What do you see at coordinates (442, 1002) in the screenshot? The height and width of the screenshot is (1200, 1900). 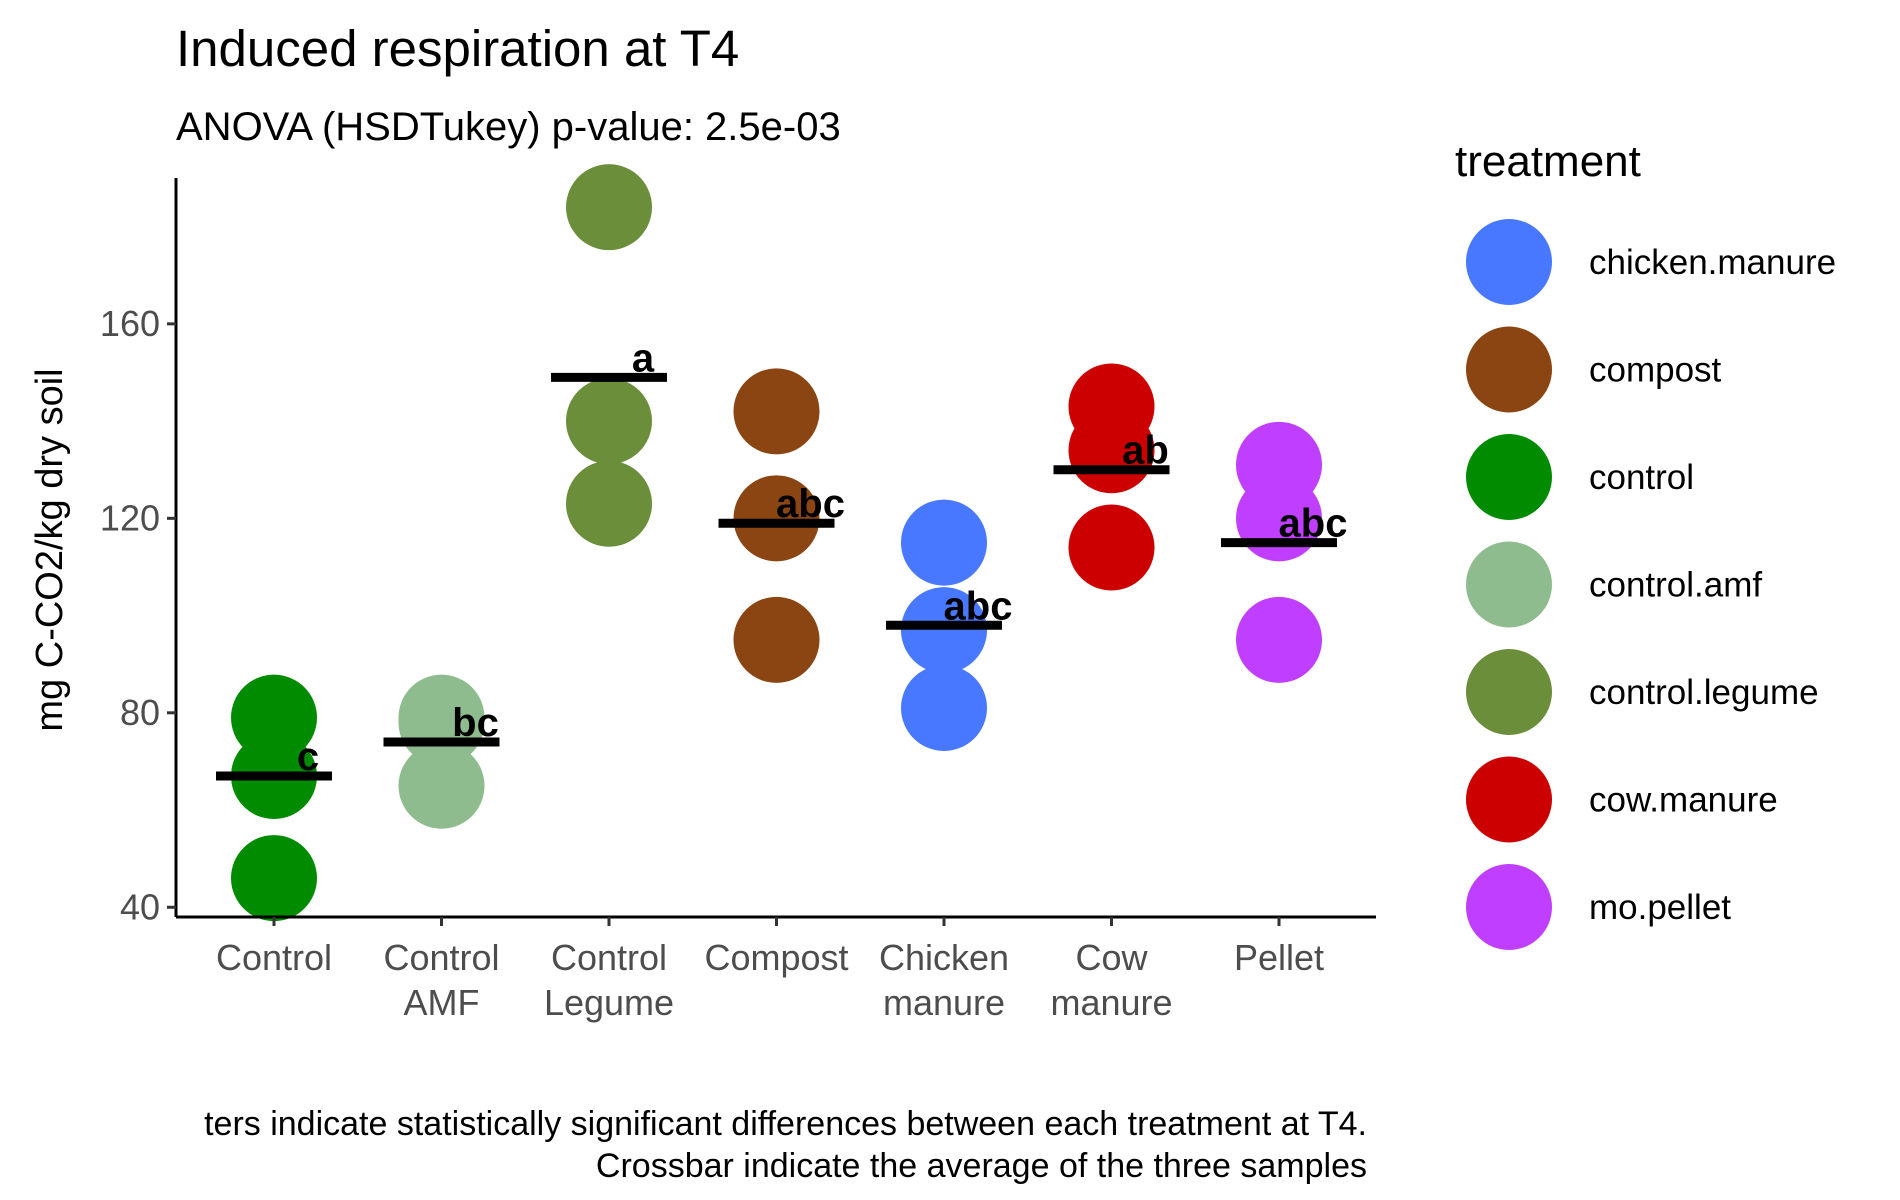 I see `x-tick-label: AMF` at bounding box center [442, 1002].